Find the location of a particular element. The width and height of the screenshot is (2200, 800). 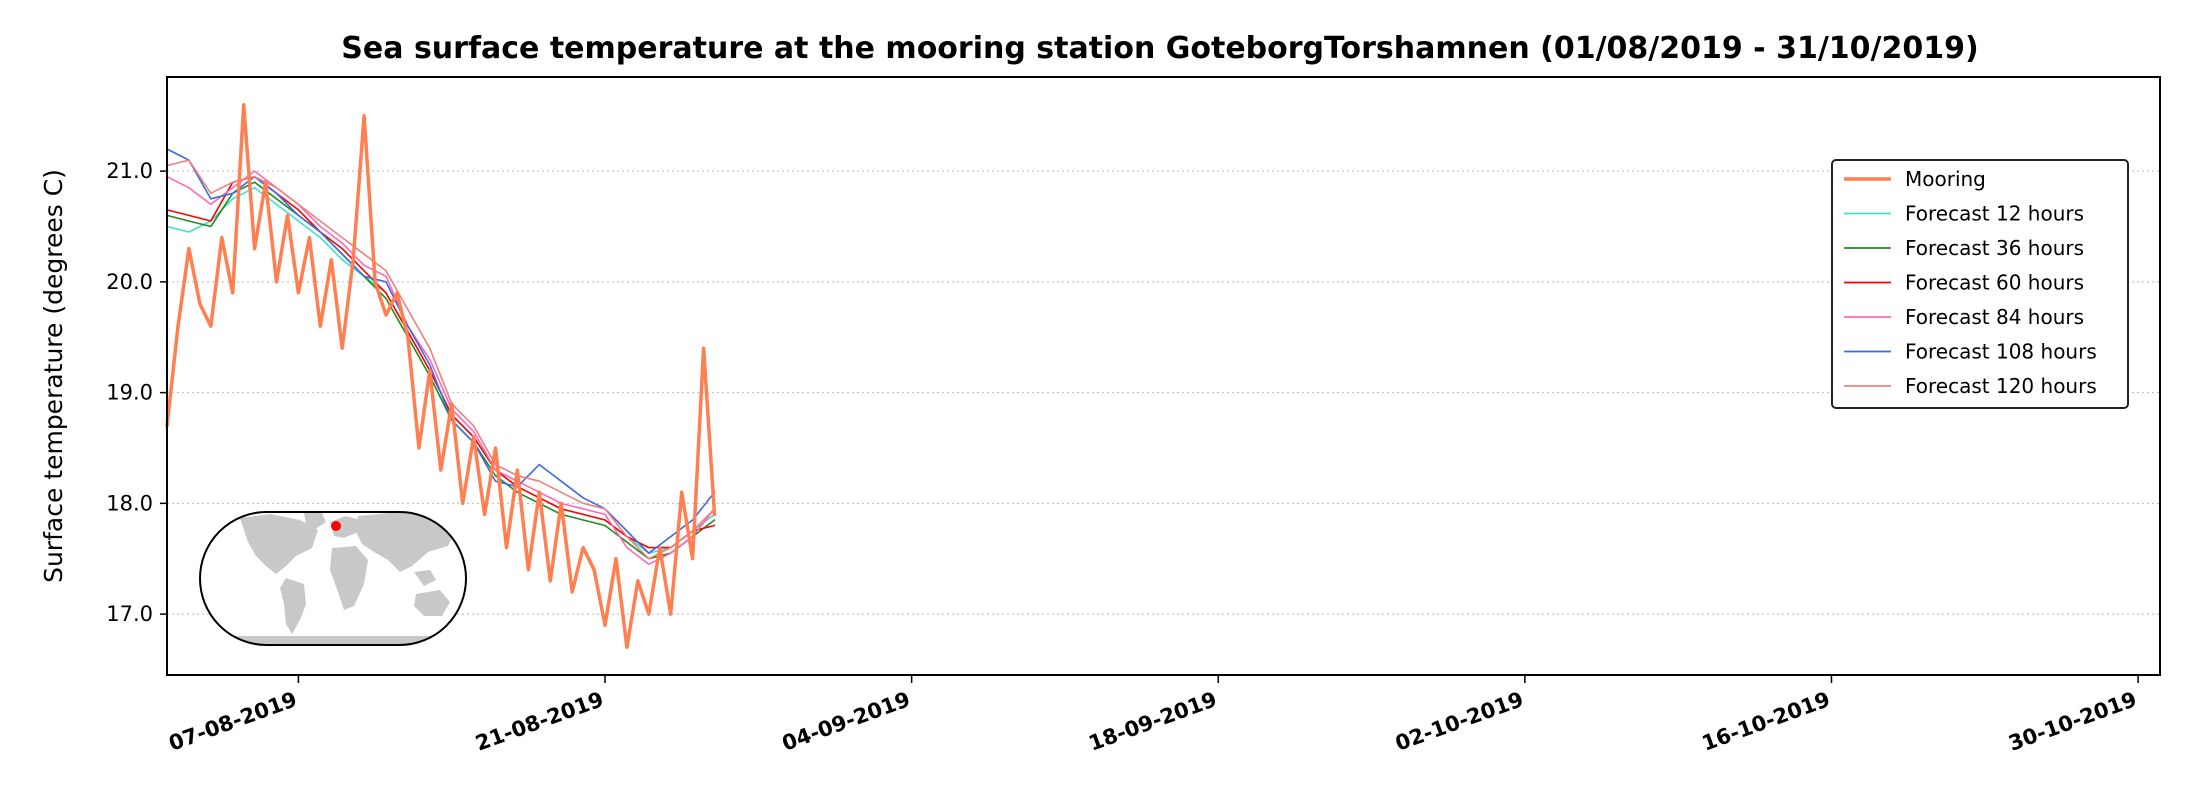

legend-label: Forecast 36 hours is located at coordinates (1994, 248).